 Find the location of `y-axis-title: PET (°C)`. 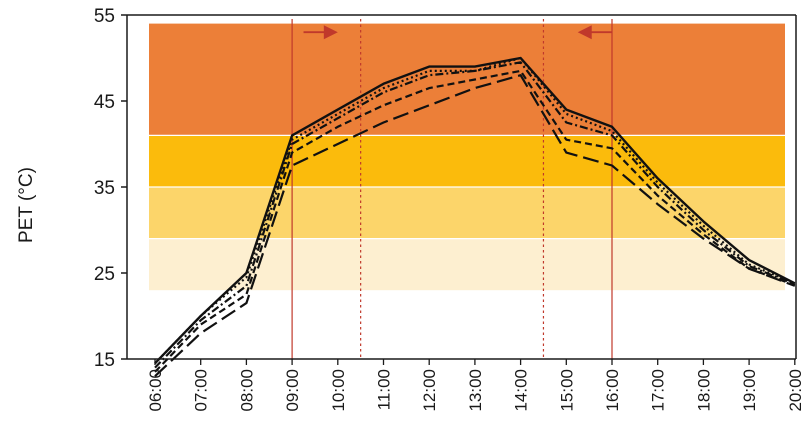

y-axis-title: PET (°C) is located at coordinates (26, 205).